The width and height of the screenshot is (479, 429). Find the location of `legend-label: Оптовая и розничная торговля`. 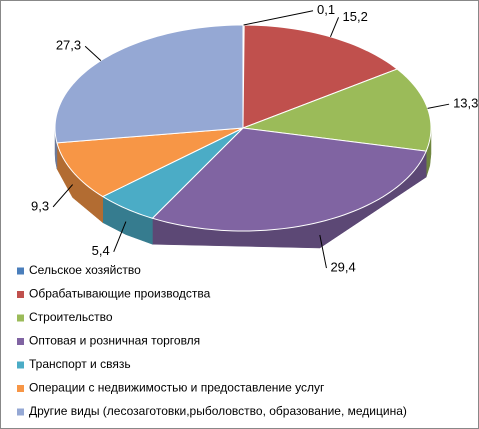

legend-label: Оптовая и розничная торговля is located at coordinates (114, 341).